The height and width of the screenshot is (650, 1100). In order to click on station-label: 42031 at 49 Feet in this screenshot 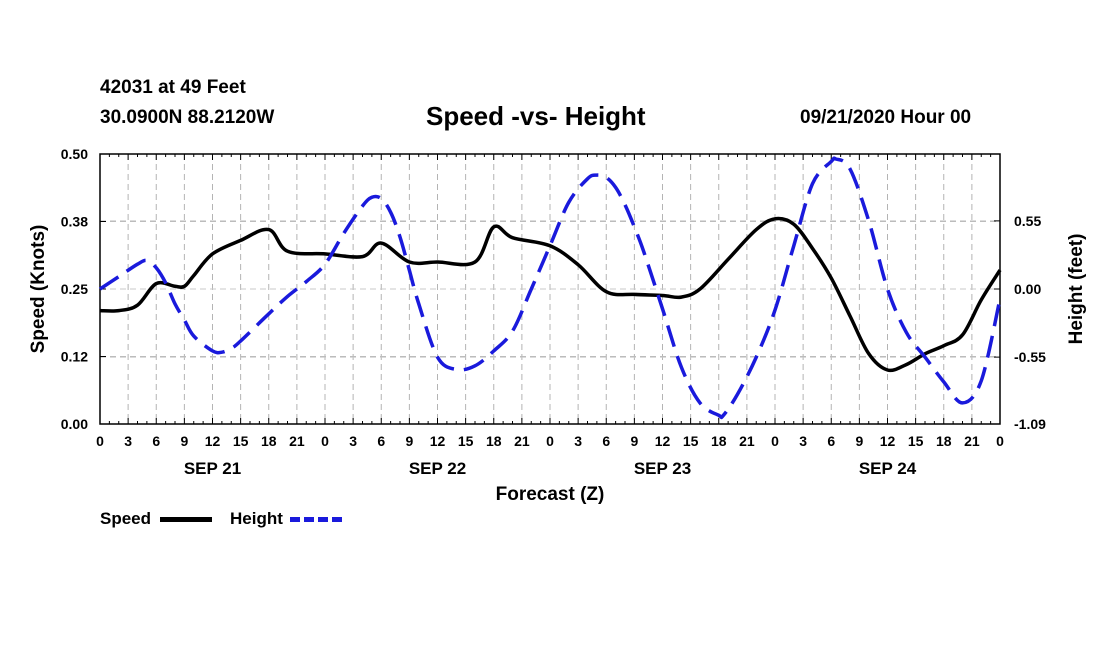, I will do `click(173, 87)`.